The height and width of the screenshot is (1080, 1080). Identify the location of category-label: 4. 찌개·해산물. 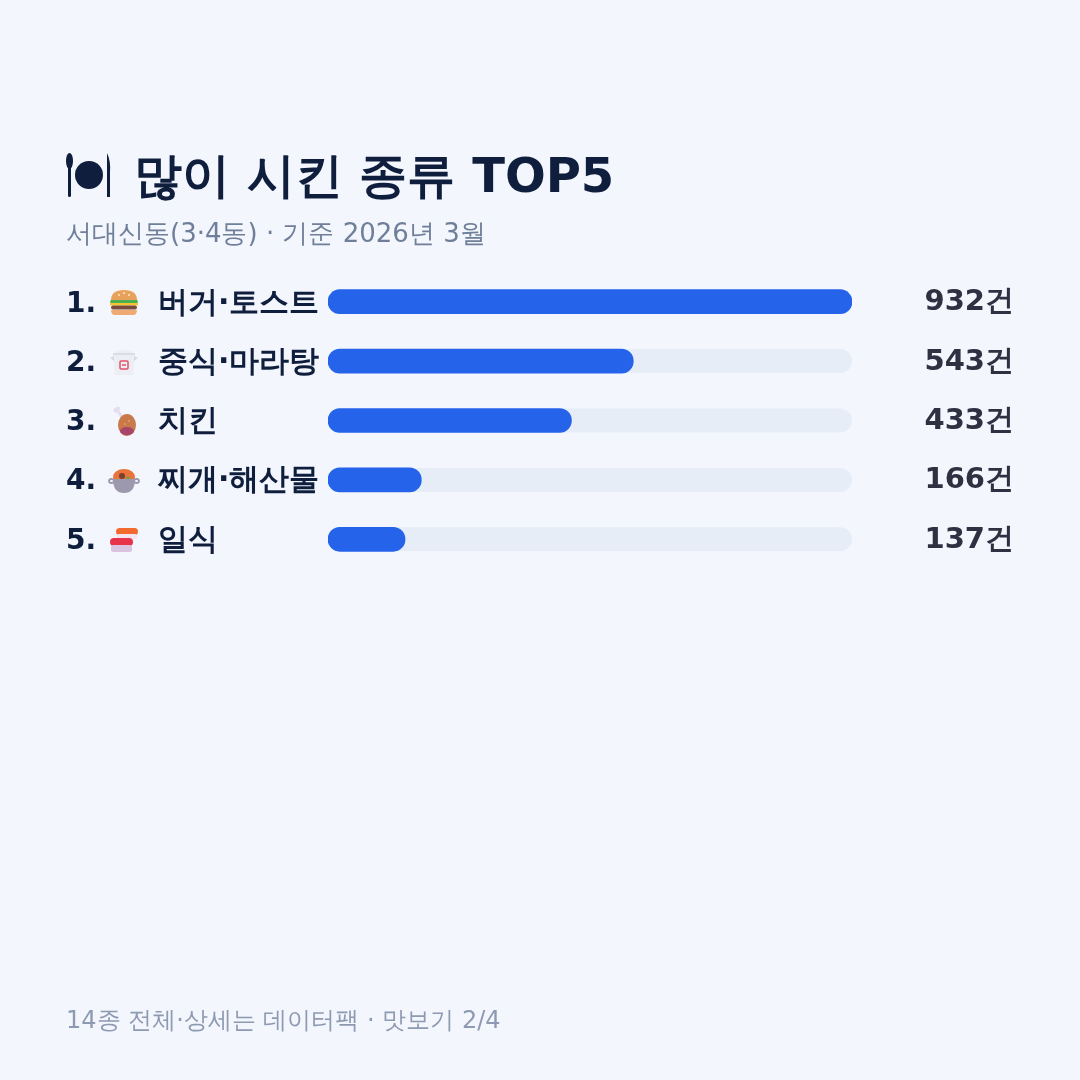
(193, 479).